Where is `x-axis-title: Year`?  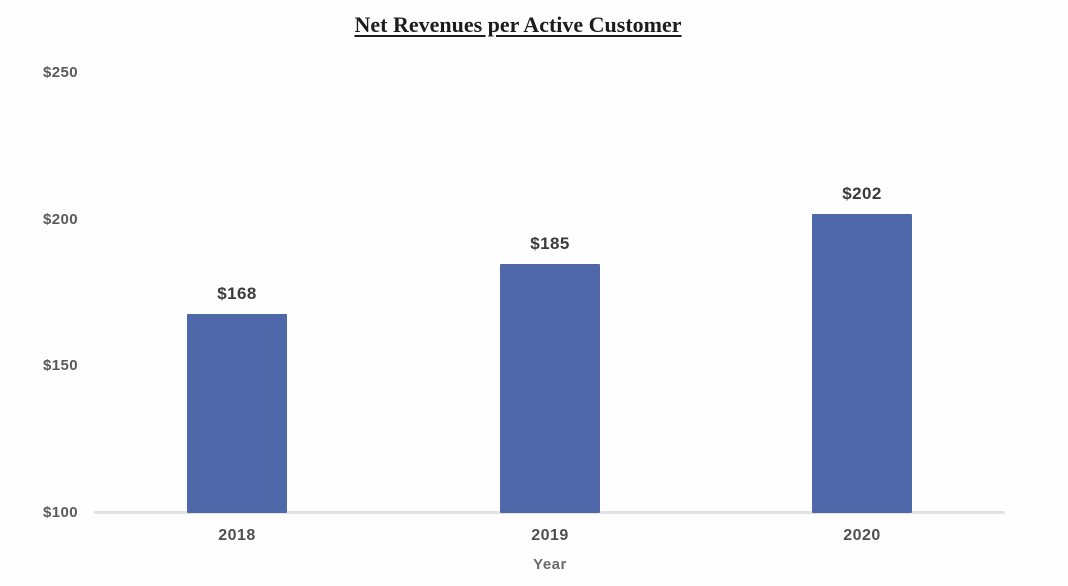
x-axis-title: Year is located at coordinates (550, 564).